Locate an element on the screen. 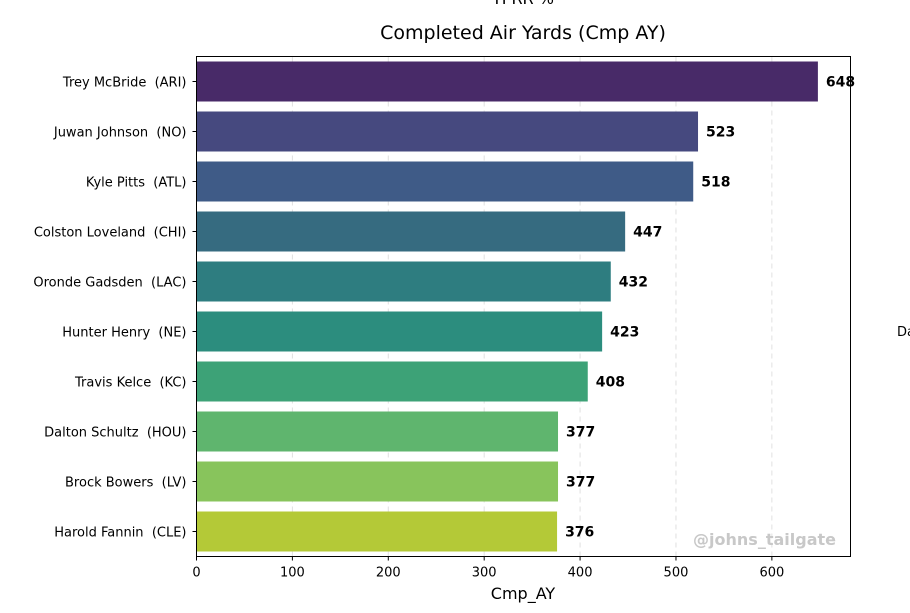 This screenshot has width=910, height=613. y-tick-label: Colston Loveland (CHI) is located at coordinates (110, 233).